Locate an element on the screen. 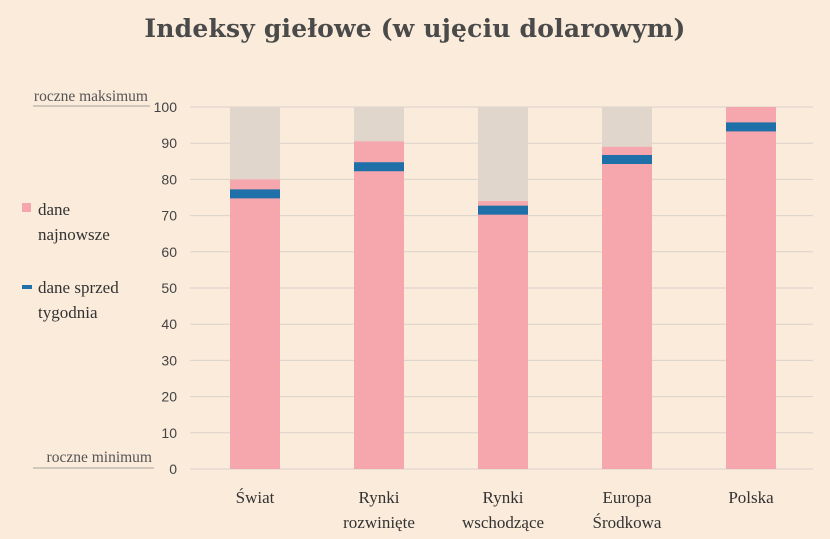  chart-title: Indeksy giełowe (w ujęciu dolarowym) is located at coordinates (415, 28).